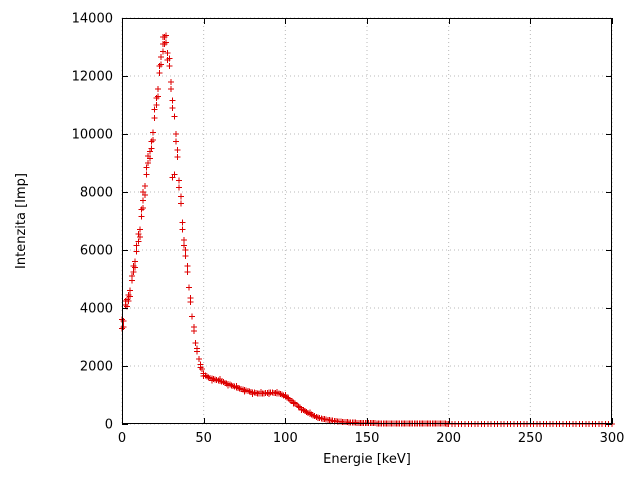 This screenshot has height=480, width=640. What do you see at coordinates (203, 438) in the screenshot?
I see `x-tick-label: 50` at bounding box center [203, 438].